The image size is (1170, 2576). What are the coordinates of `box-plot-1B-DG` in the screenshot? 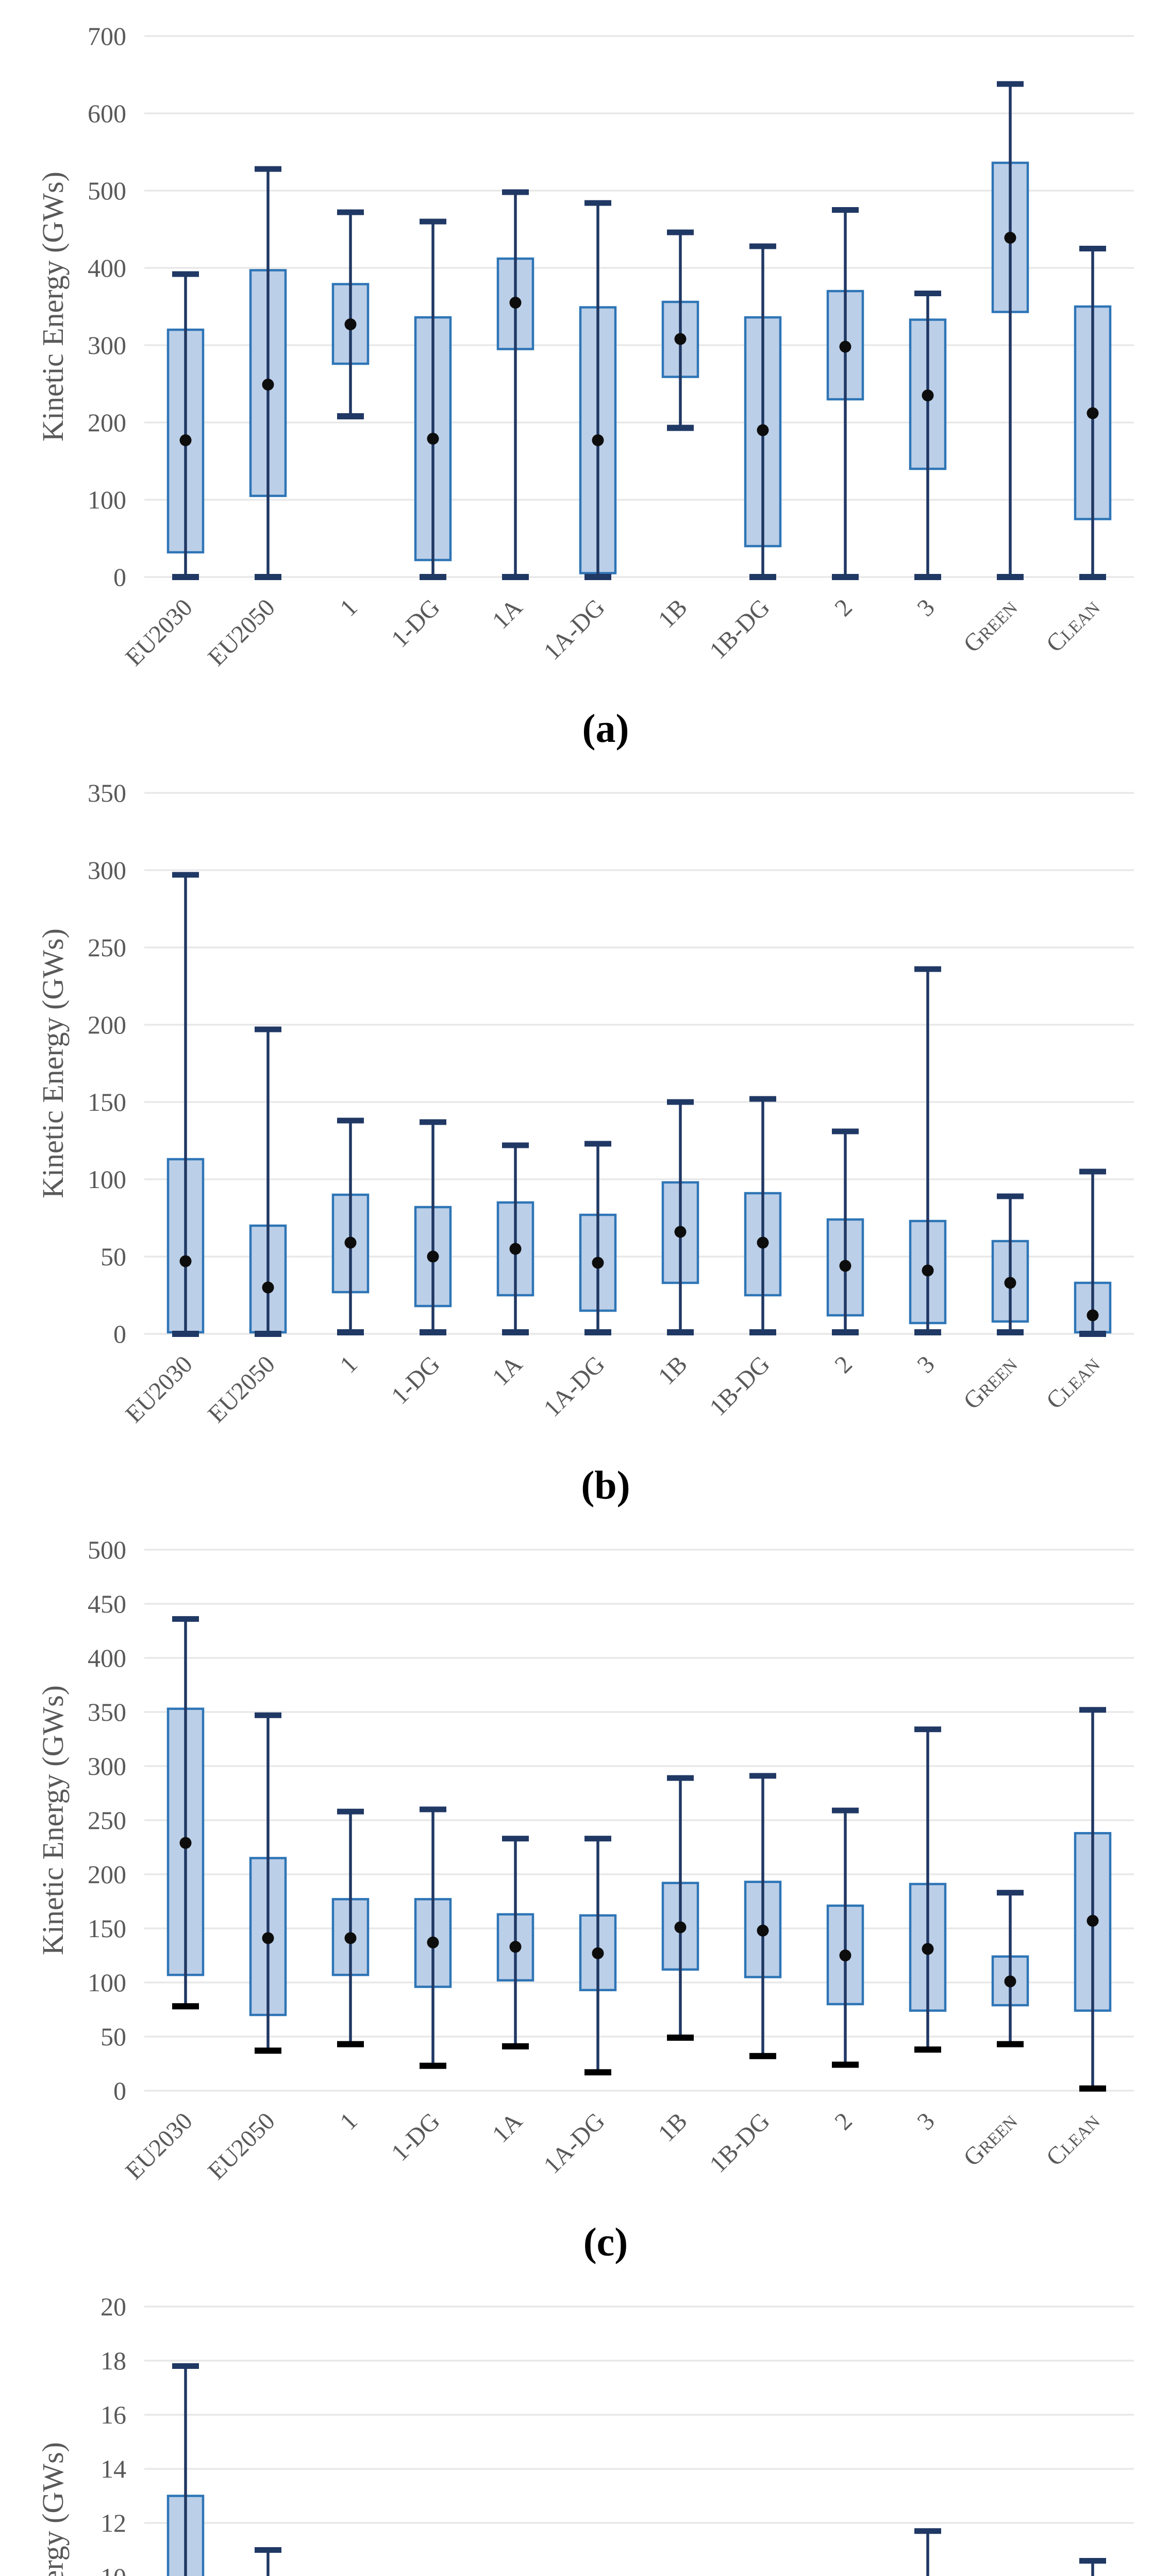 It's located at (763, 1916).